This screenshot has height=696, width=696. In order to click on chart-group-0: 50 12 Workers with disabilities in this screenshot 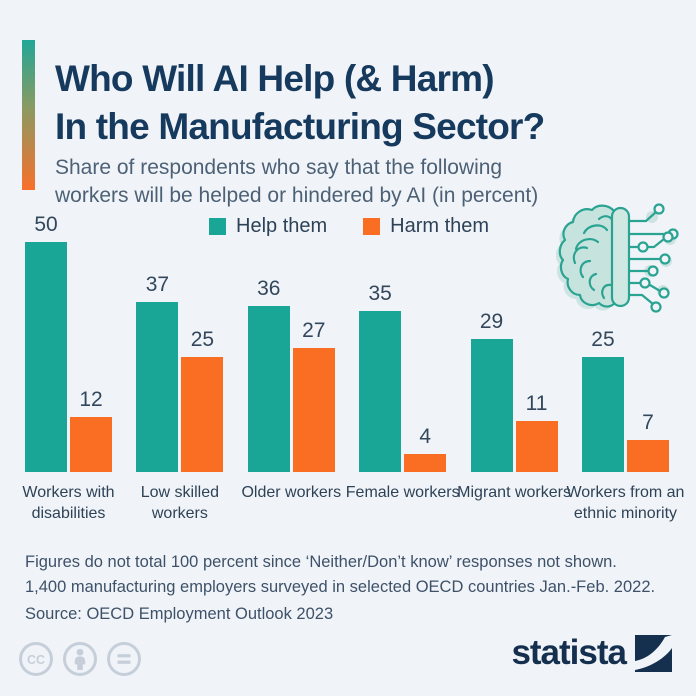, I will do `click(68, 367)`.